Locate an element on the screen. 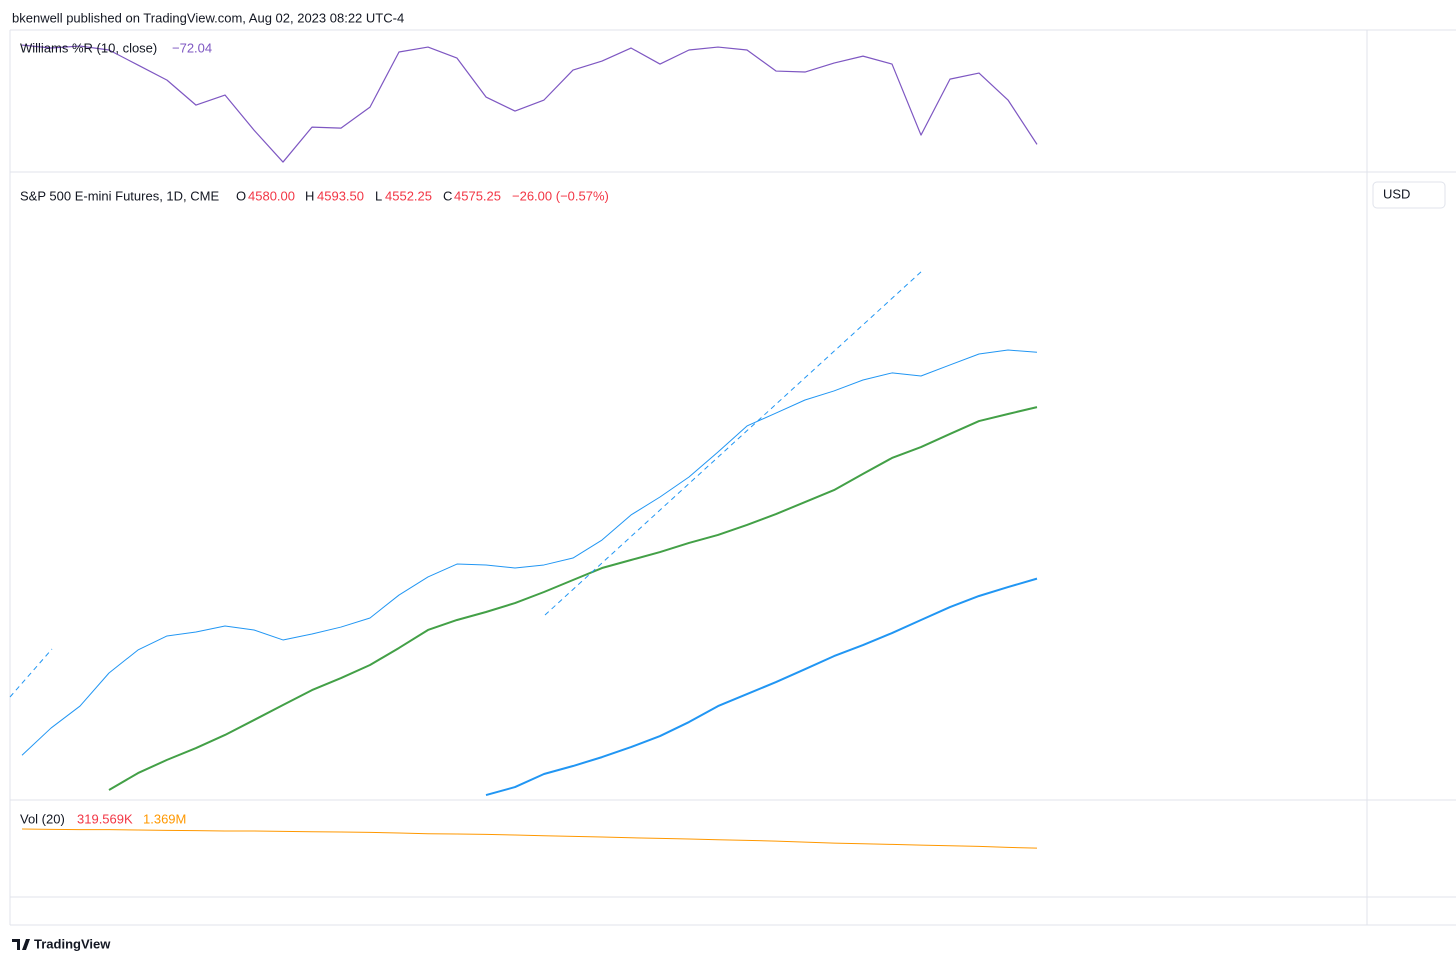 The width and height of the screenshot is (1456, 965). currency-box is located at coordinates (1409, 195).